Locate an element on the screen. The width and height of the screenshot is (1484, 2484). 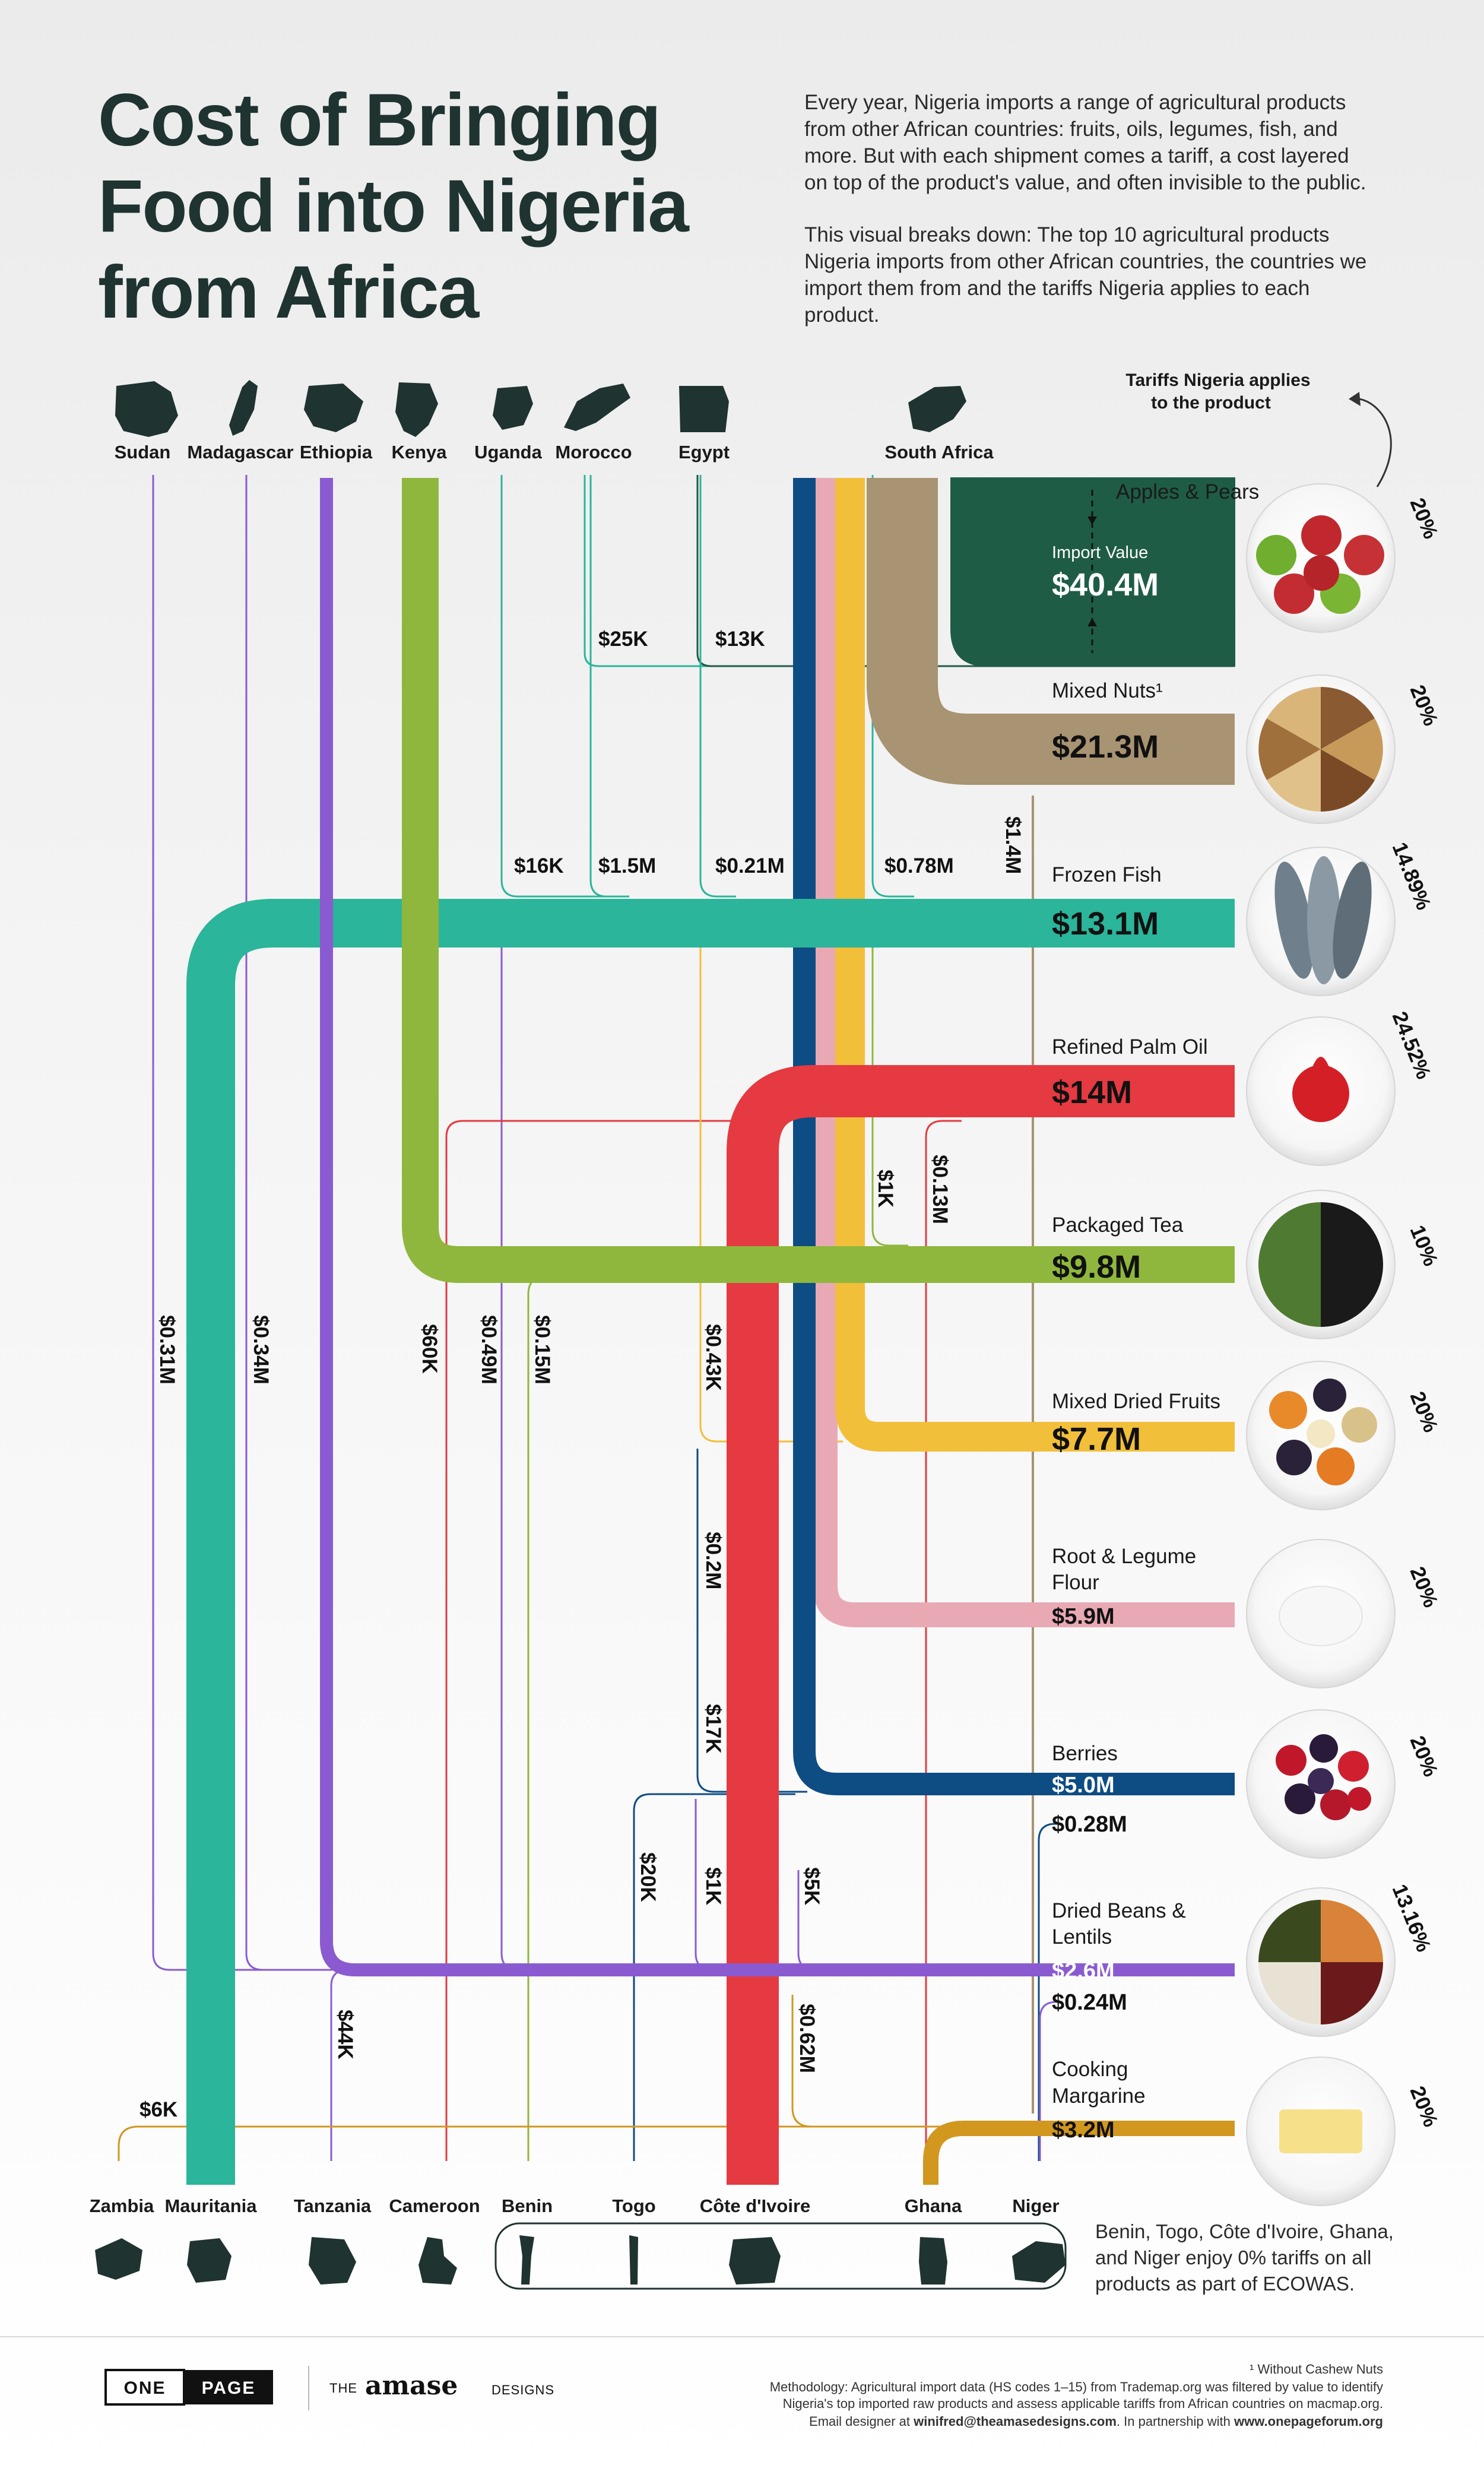
flow-egypt-driedfruit is located at coordinates (771, 1172).